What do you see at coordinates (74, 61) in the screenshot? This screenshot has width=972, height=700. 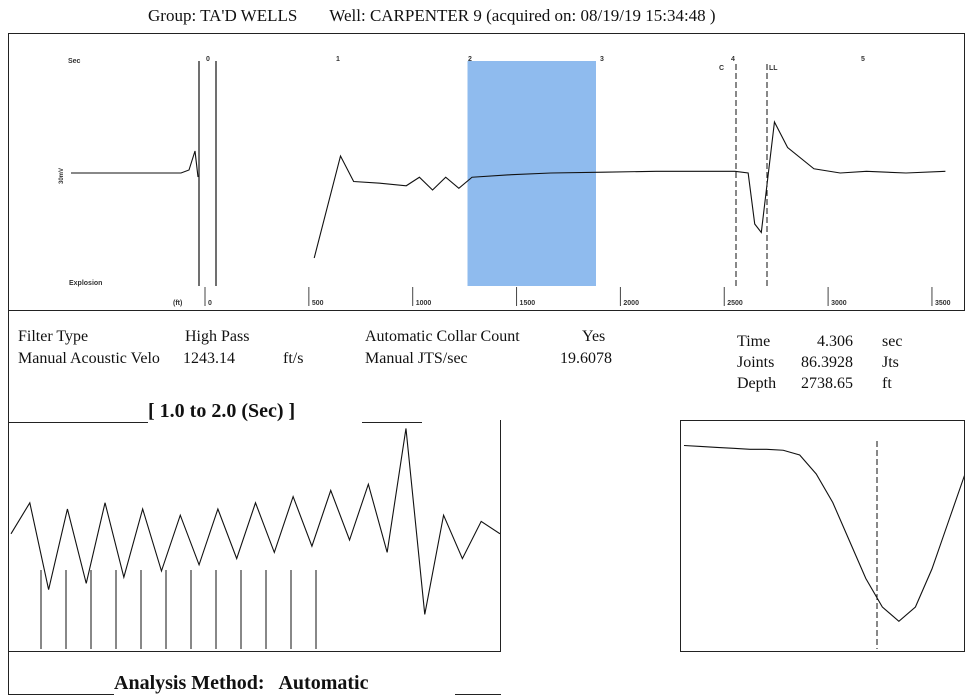 I see `top-axis-label: Sec` at bounding box center [74, 61].